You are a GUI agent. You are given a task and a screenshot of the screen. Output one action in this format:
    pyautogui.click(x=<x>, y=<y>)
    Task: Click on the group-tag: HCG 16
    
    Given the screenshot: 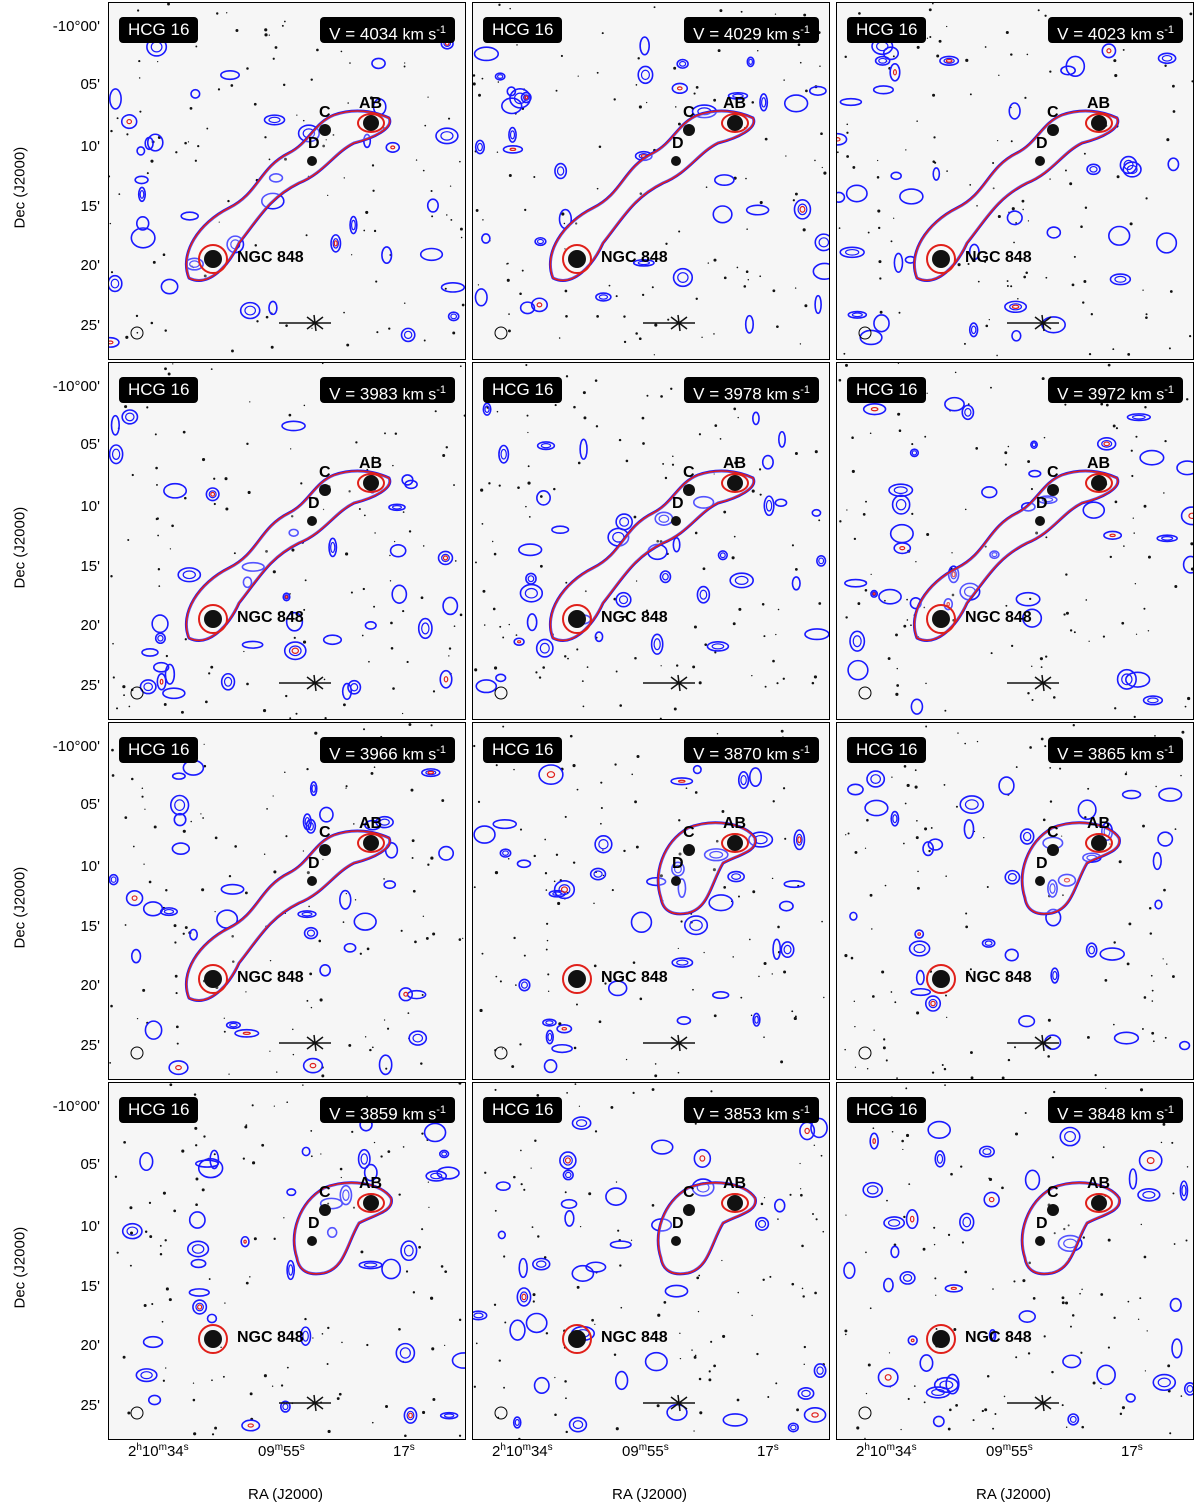 What is the action you would take?
    pyautogui.click(x=523, y=1110)
    